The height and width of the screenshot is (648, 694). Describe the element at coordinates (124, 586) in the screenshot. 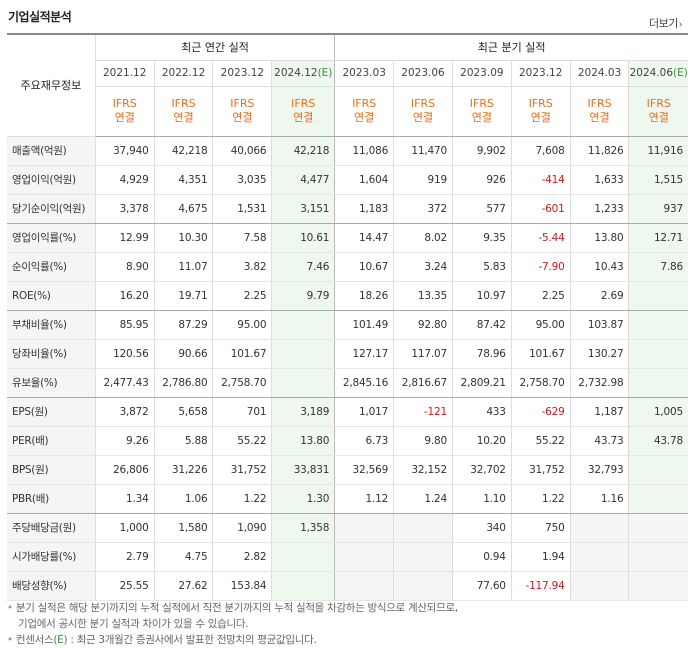

I see `table-cell: 25.55` at that location.